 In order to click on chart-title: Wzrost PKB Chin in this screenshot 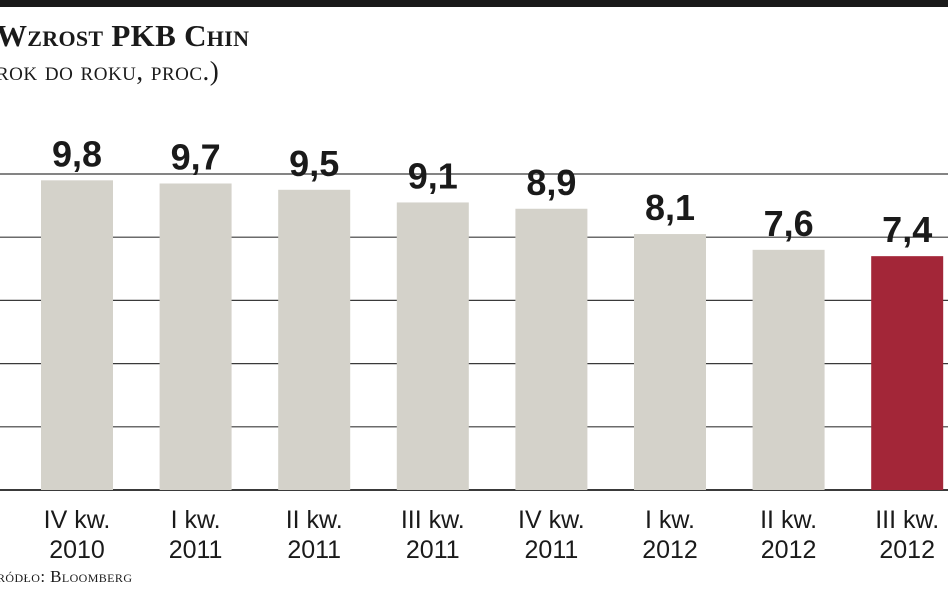, I will do `click(125, 35)`.